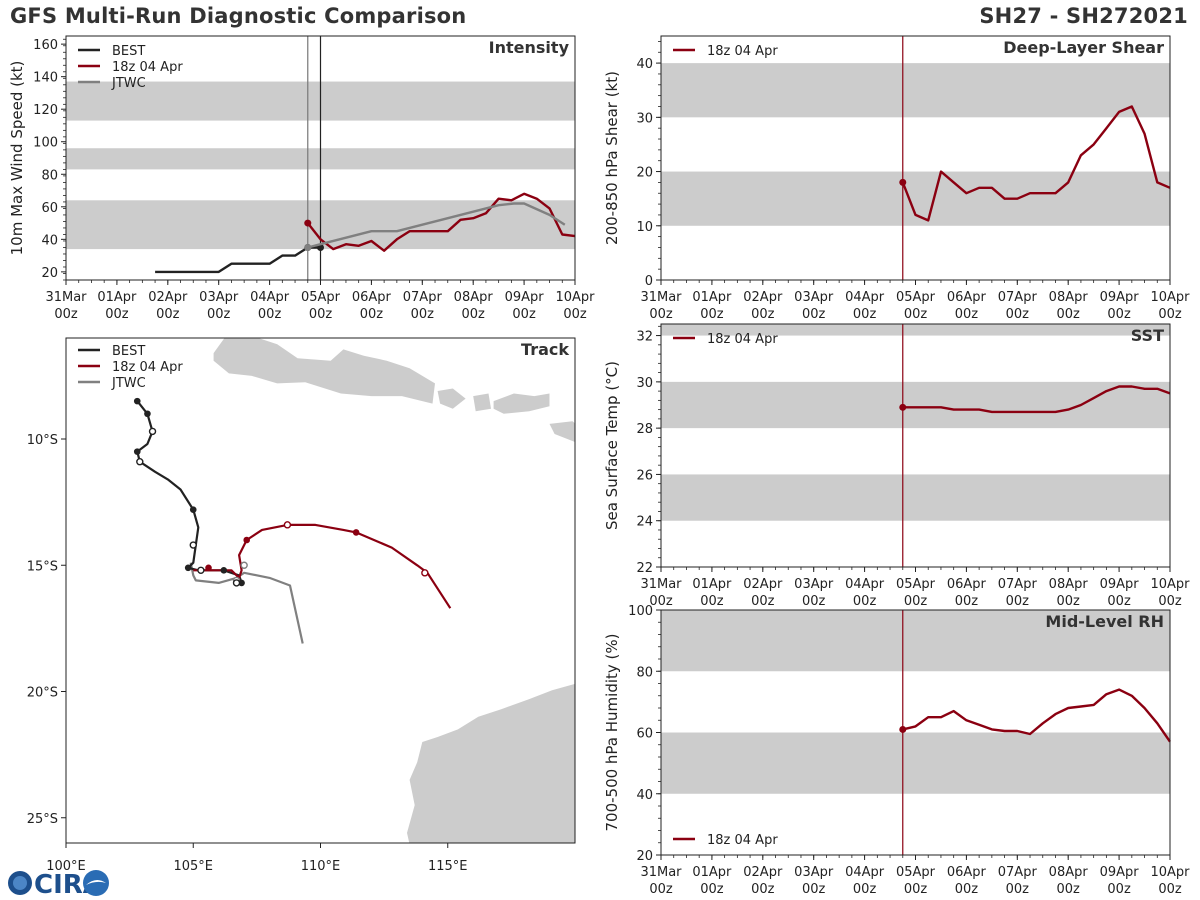 The image size is (1200, 900). What do you see at coordinates (644, 856) in the screenshot?
I see `rh-y-tick-label: 20` at bounding box center [644, 856].